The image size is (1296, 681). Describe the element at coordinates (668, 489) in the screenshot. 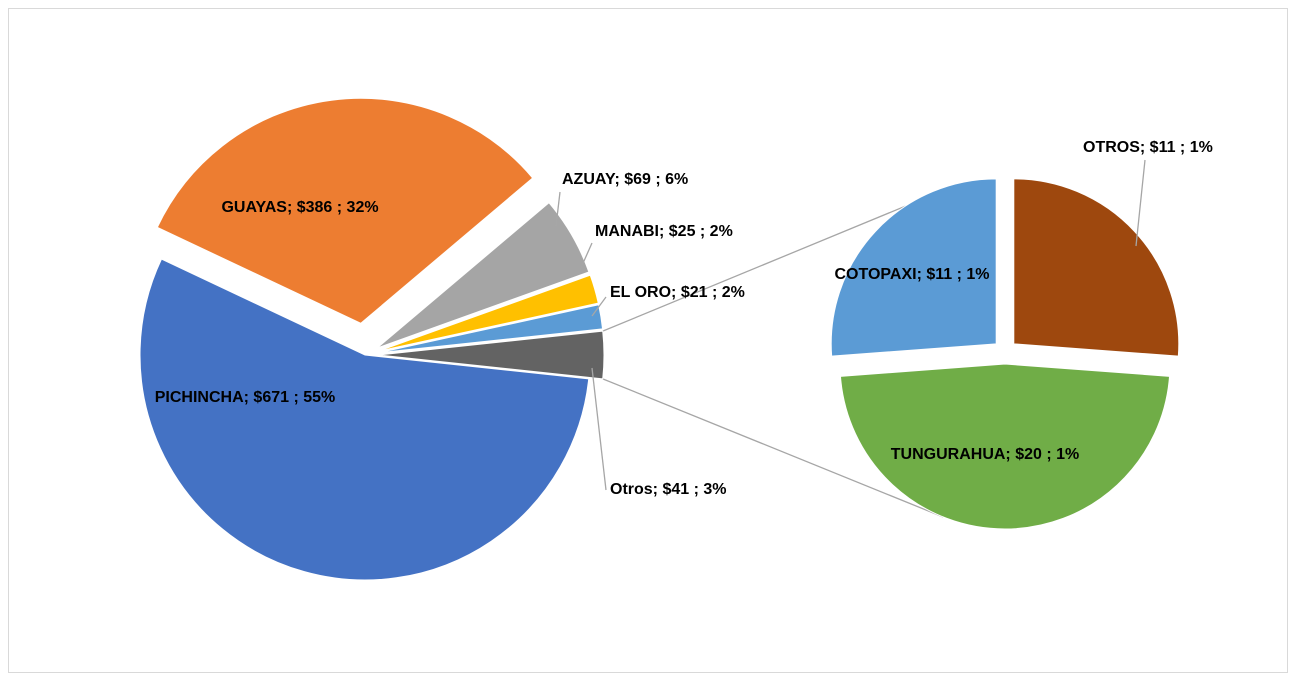

I see `data-label: Otros; $41 ; 3%` at that location.